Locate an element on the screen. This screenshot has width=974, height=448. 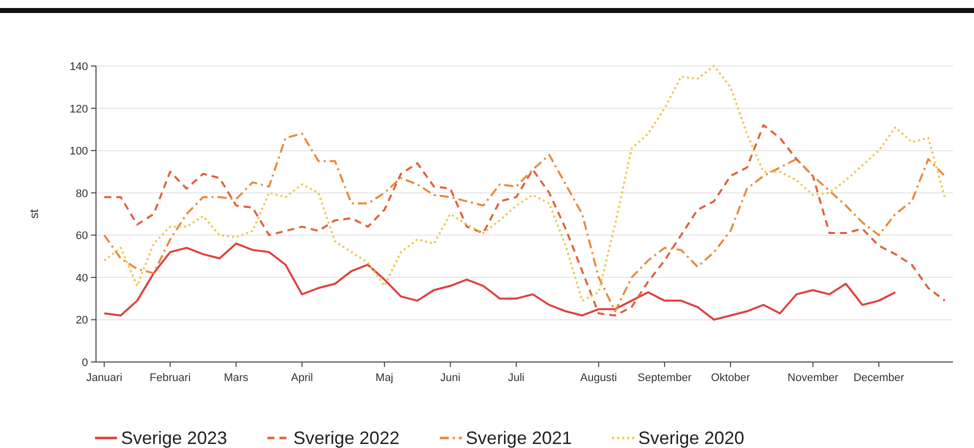
y-tick-label: 120 is located at coordinates (79, 109).